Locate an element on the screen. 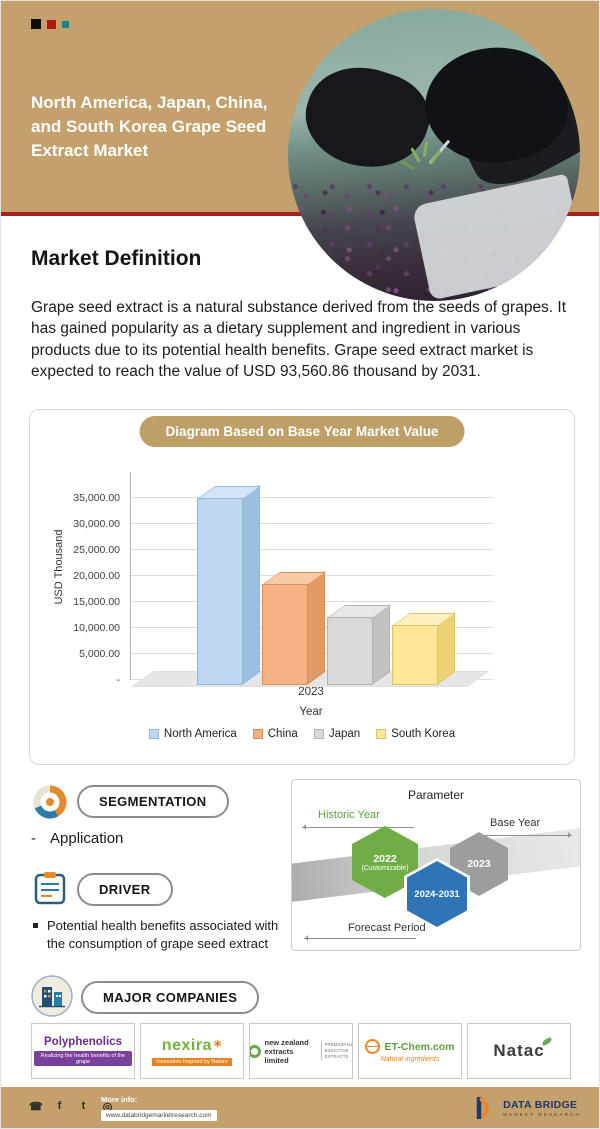  segmentation-item-label: Application is located at coordinates (87, 838).